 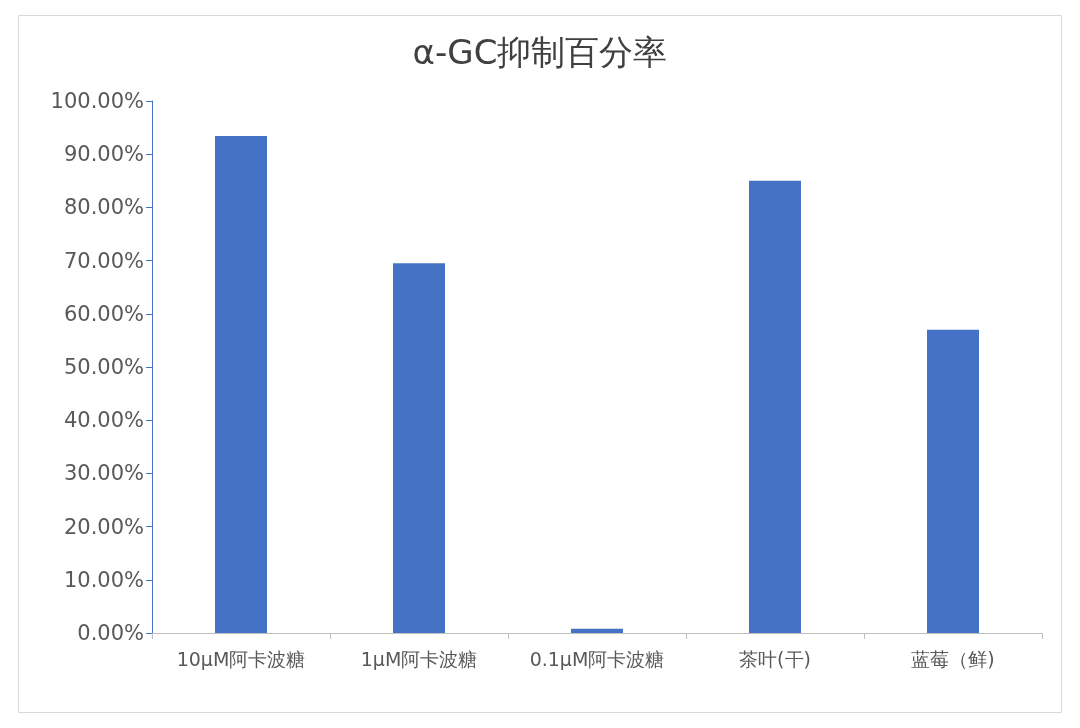 I want to click on x-tick-label: 0.1μM阿卡波糖, so click(x=597, y=658).